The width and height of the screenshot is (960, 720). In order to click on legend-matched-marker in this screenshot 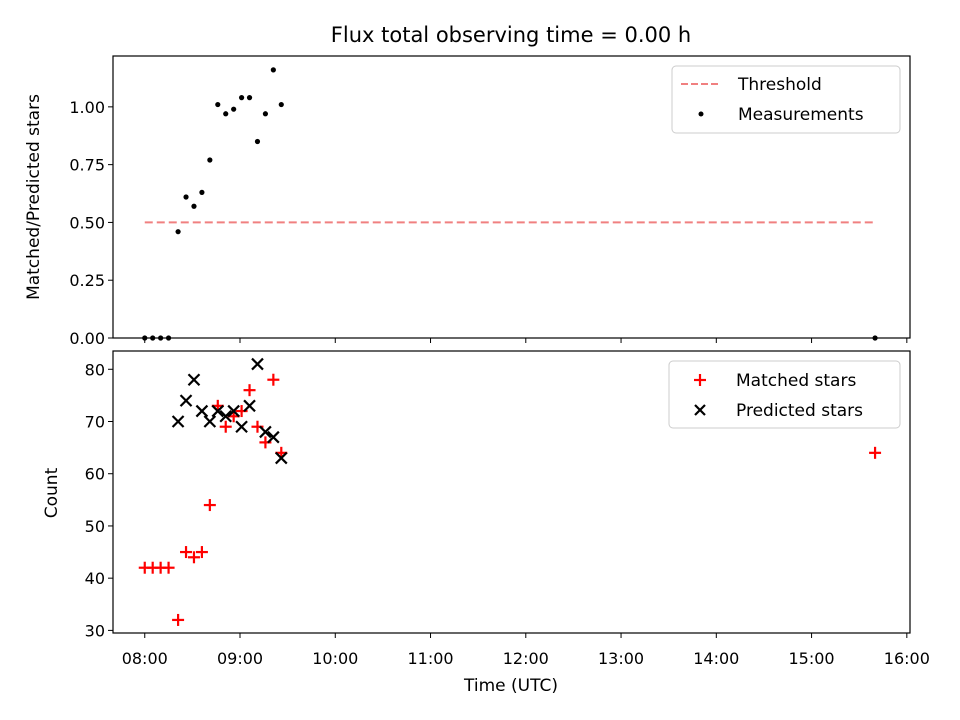, I will do `click(700, 380)`.